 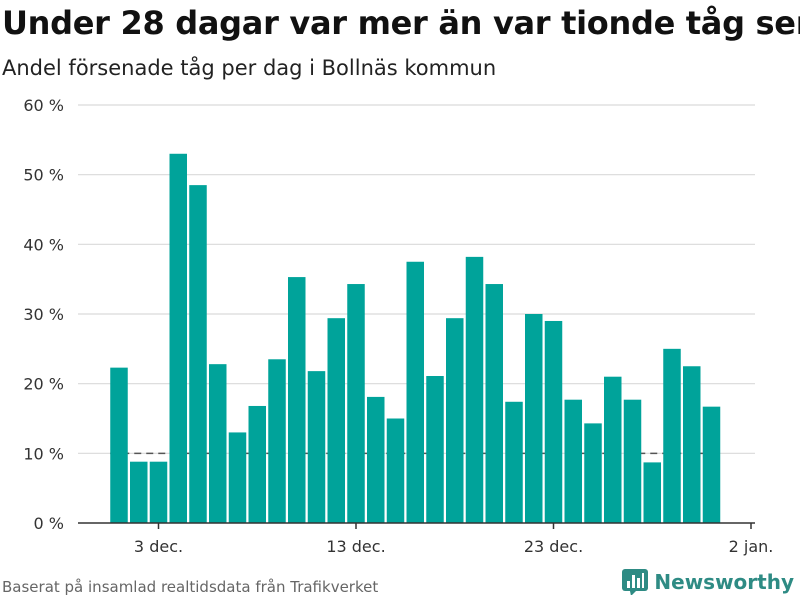 What do you see at coordinates (635, 582) in the screenshot?
I see `bar-chart-logo-icon` at bounding box center [635, 582].